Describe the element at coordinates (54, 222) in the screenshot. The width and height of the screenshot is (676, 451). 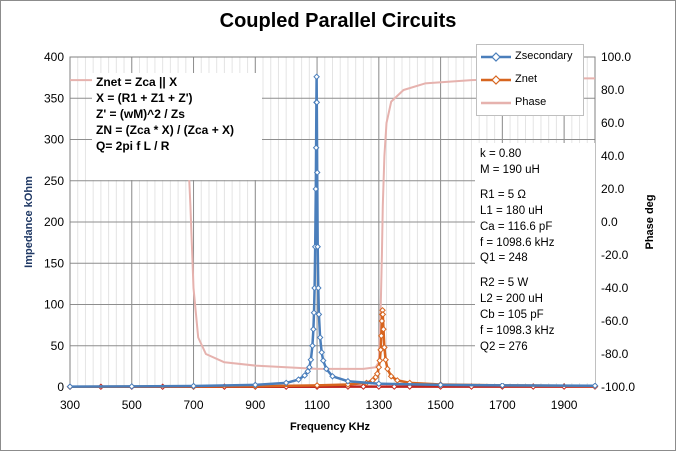
I see `y-tick-label: 200` at that location.